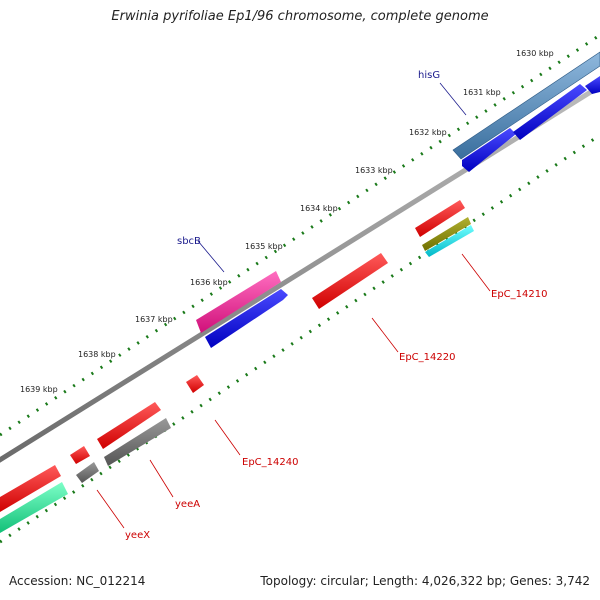 Image resolution: width=600 pixels, height=600 pixels. I want to click on label-EpC_14240: EpC_14240, so click(270, 462).